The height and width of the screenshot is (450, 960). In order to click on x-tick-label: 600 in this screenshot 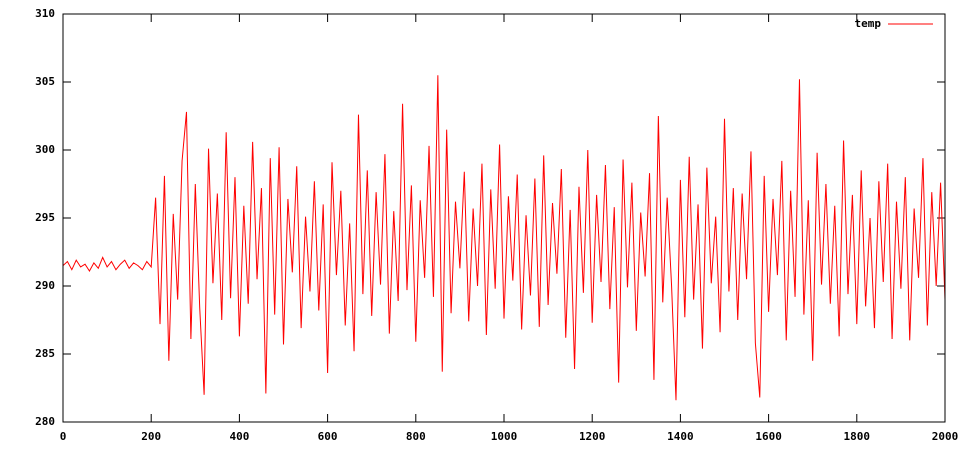, I will do `click(328, 436)`.